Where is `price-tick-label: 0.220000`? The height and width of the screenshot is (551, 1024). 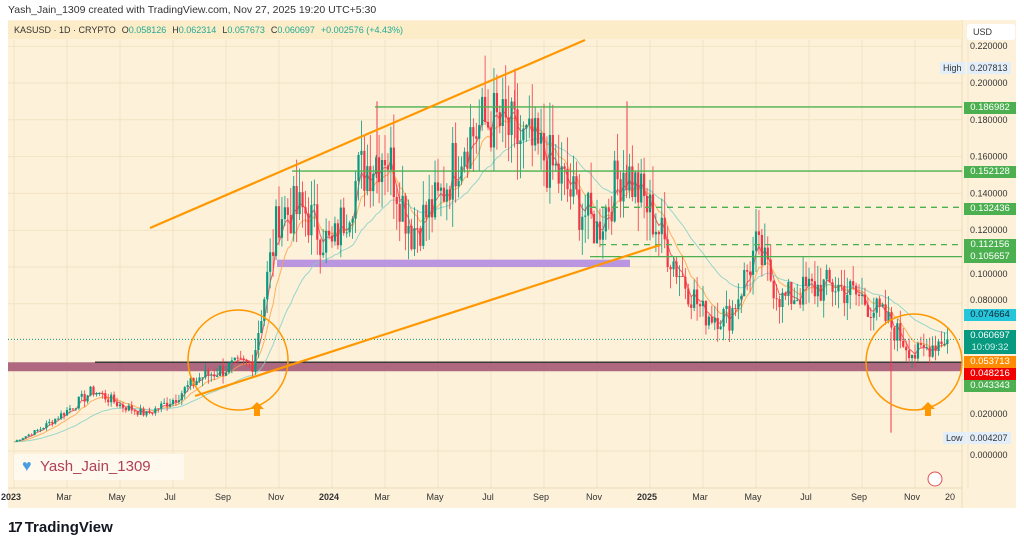
price-tick-label: 0.220000 is located at coordinates (989, 46).